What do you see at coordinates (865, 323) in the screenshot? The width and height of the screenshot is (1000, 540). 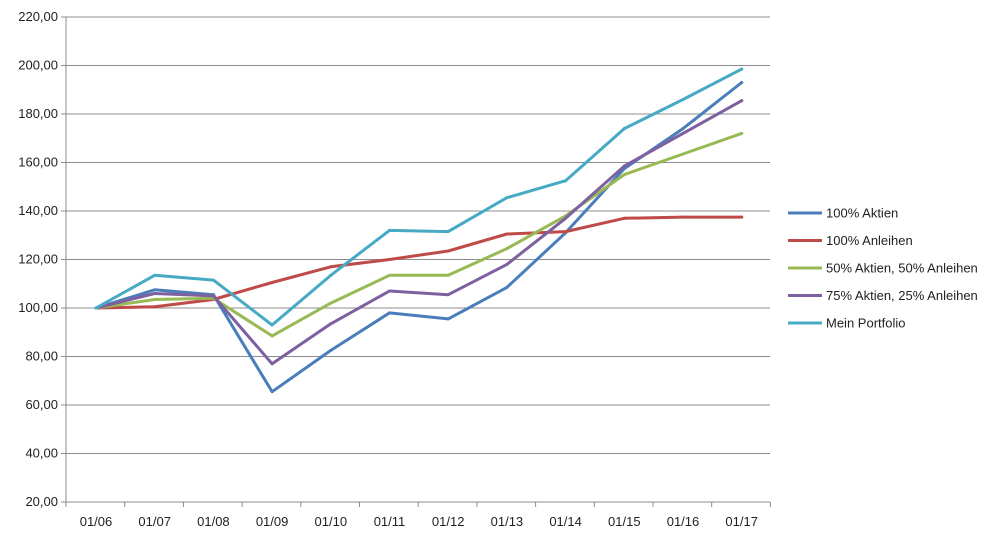 I see `legend-label: Mein Portfolio` at bounding box center [865, 323].